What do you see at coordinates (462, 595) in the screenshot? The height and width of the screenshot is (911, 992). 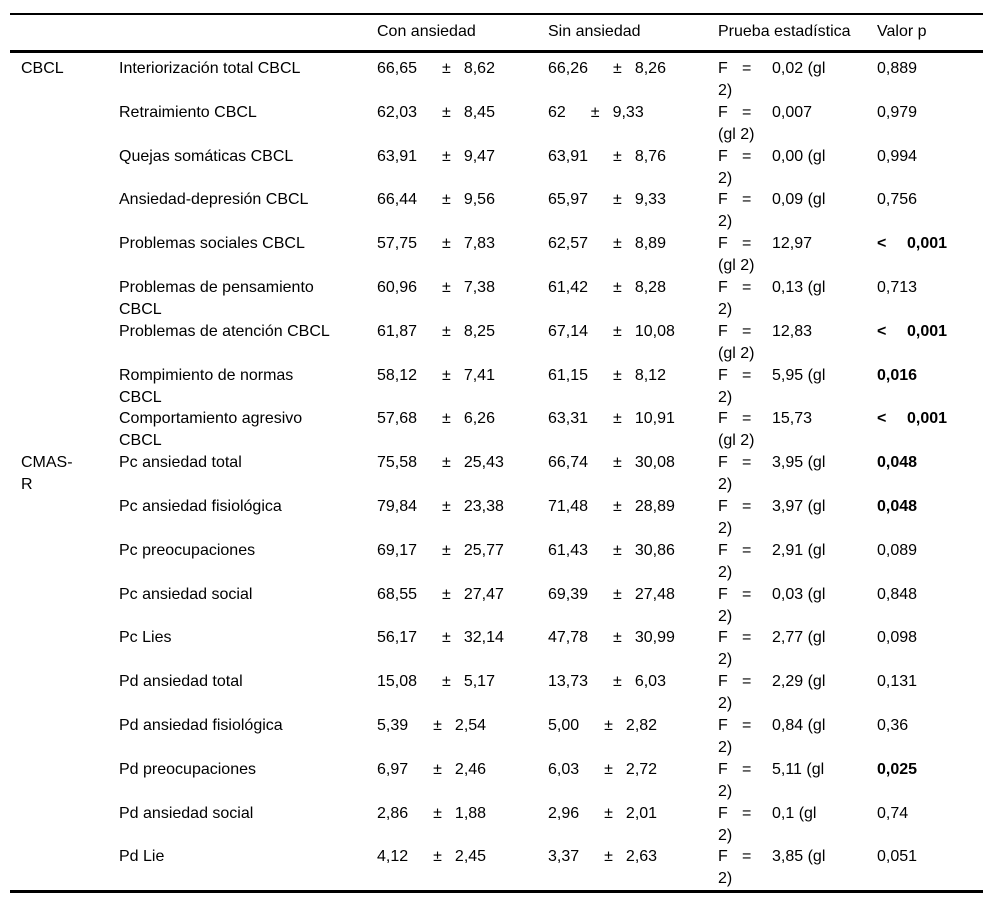 I see `con-ansiedad-cell: 68,55 ±27,47` at bounding box center [462, 595].